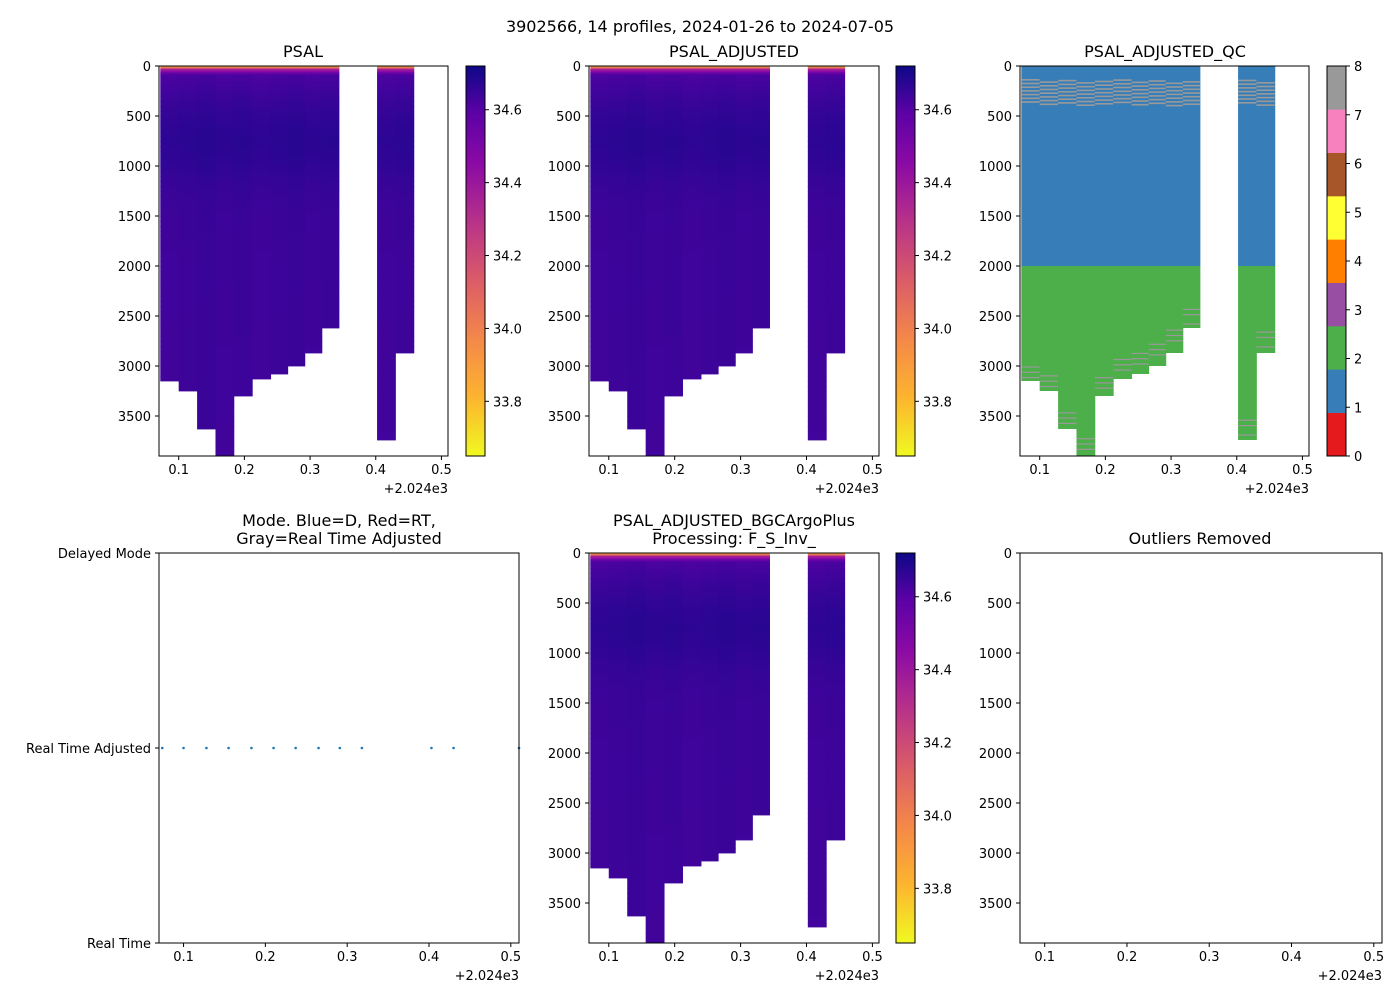 The width and height of the screenshot is (1400, 1000). I want to click on y-tick-label: 2000, so click(995, 754).